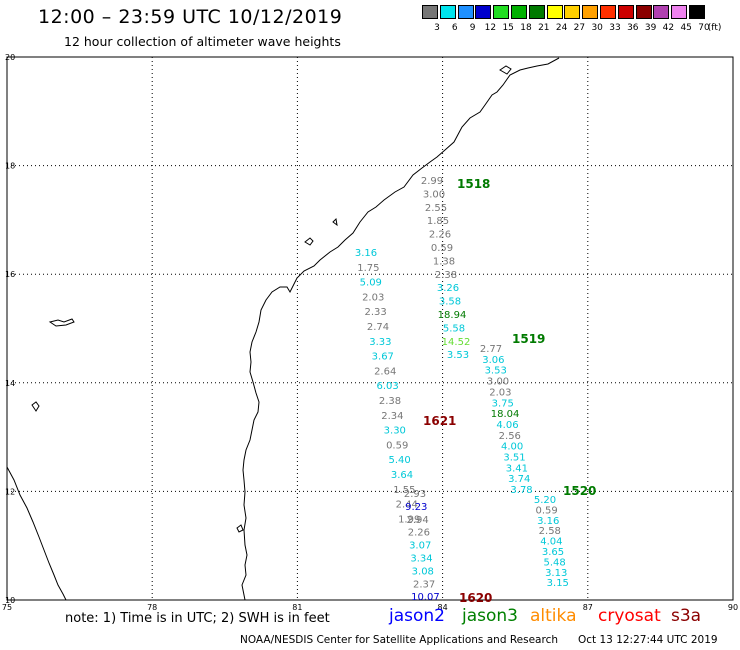  Describe the element at coordinates (10, 57) in the screenshot. I see `lat-tick-label: 20` at that location.